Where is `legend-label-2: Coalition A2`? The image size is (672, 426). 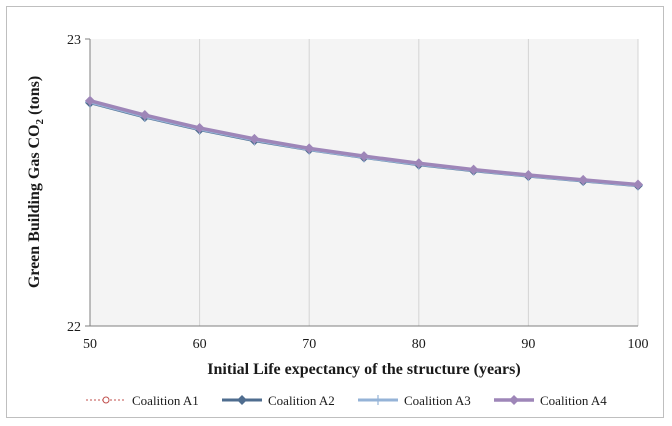
legend-label-2: Coalition A2 is located at coordinates (301, 400).